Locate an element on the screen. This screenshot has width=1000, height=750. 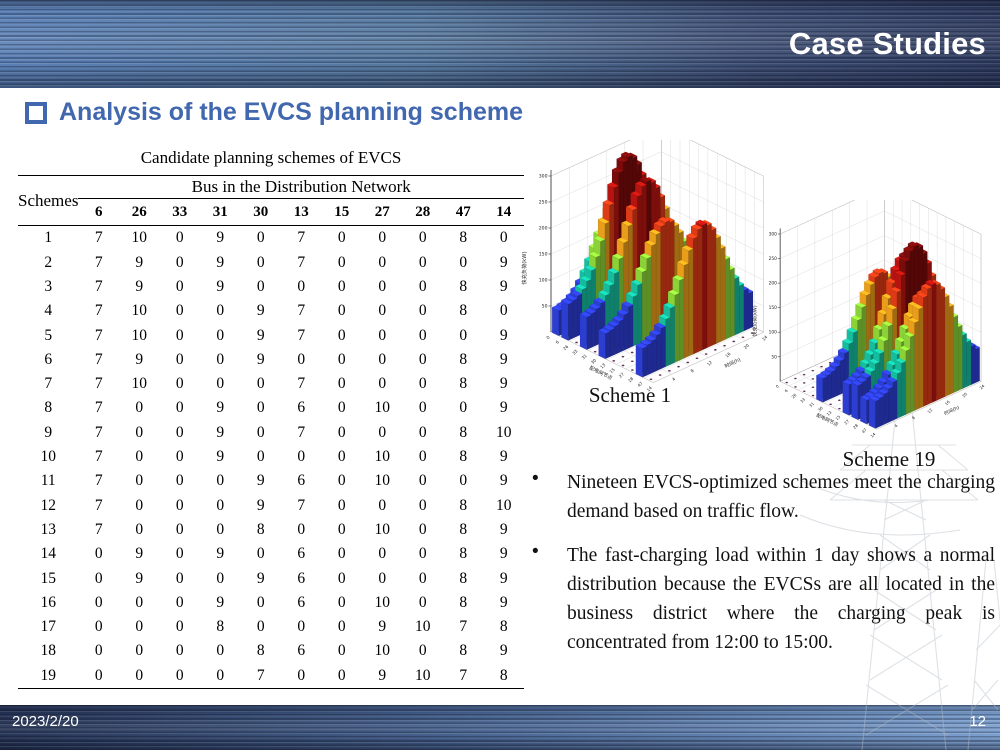
svg-text: 快充负荷(kW) is located at coordinates (755, 320).